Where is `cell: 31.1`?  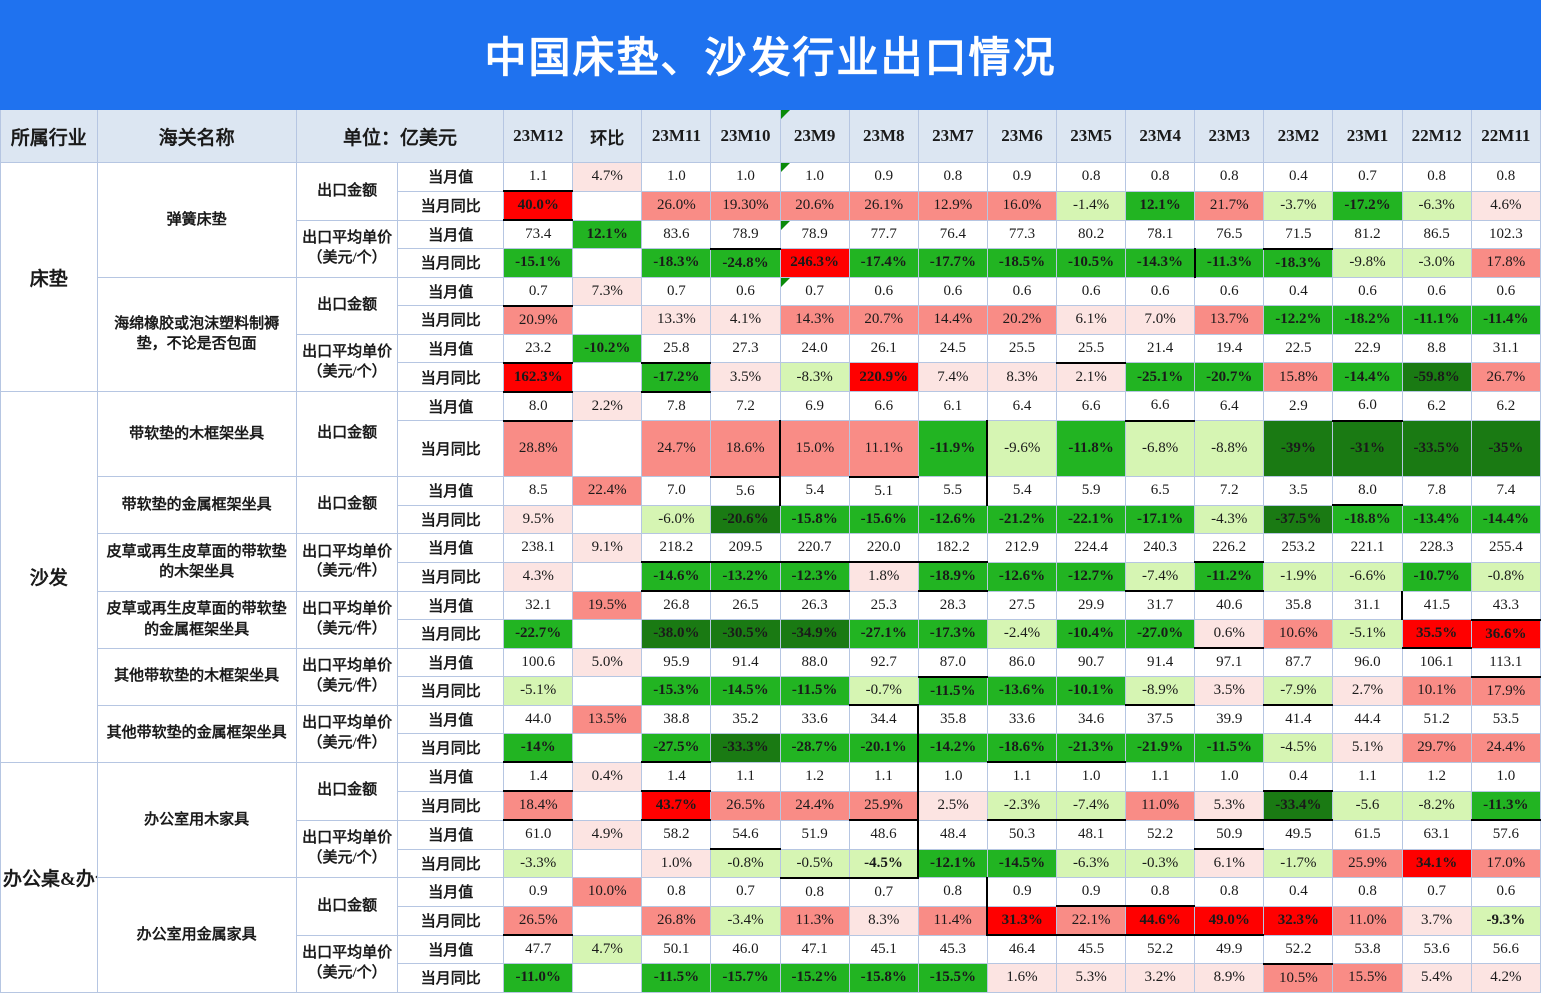 cell: 31.1 is located at coordinates (1368, 605).